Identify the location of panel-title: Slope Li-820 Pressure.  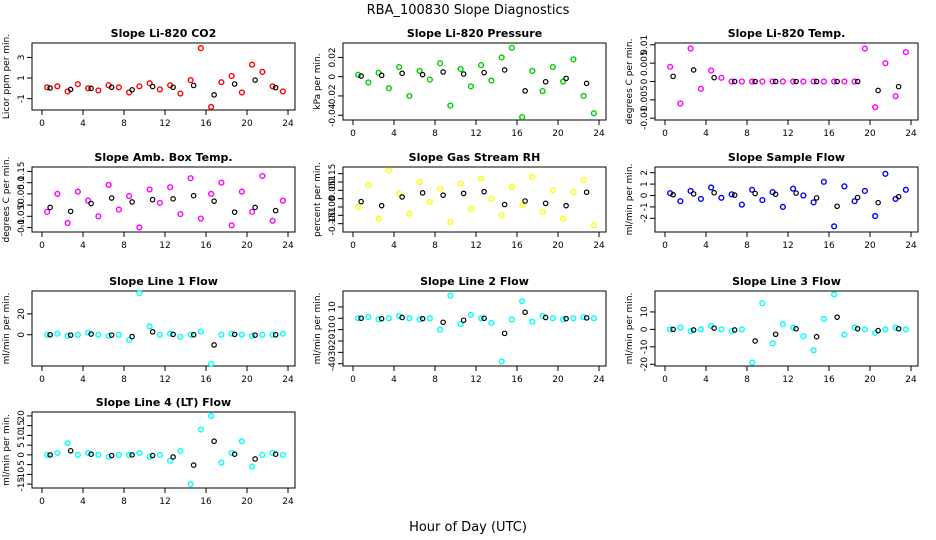
(474, 33).